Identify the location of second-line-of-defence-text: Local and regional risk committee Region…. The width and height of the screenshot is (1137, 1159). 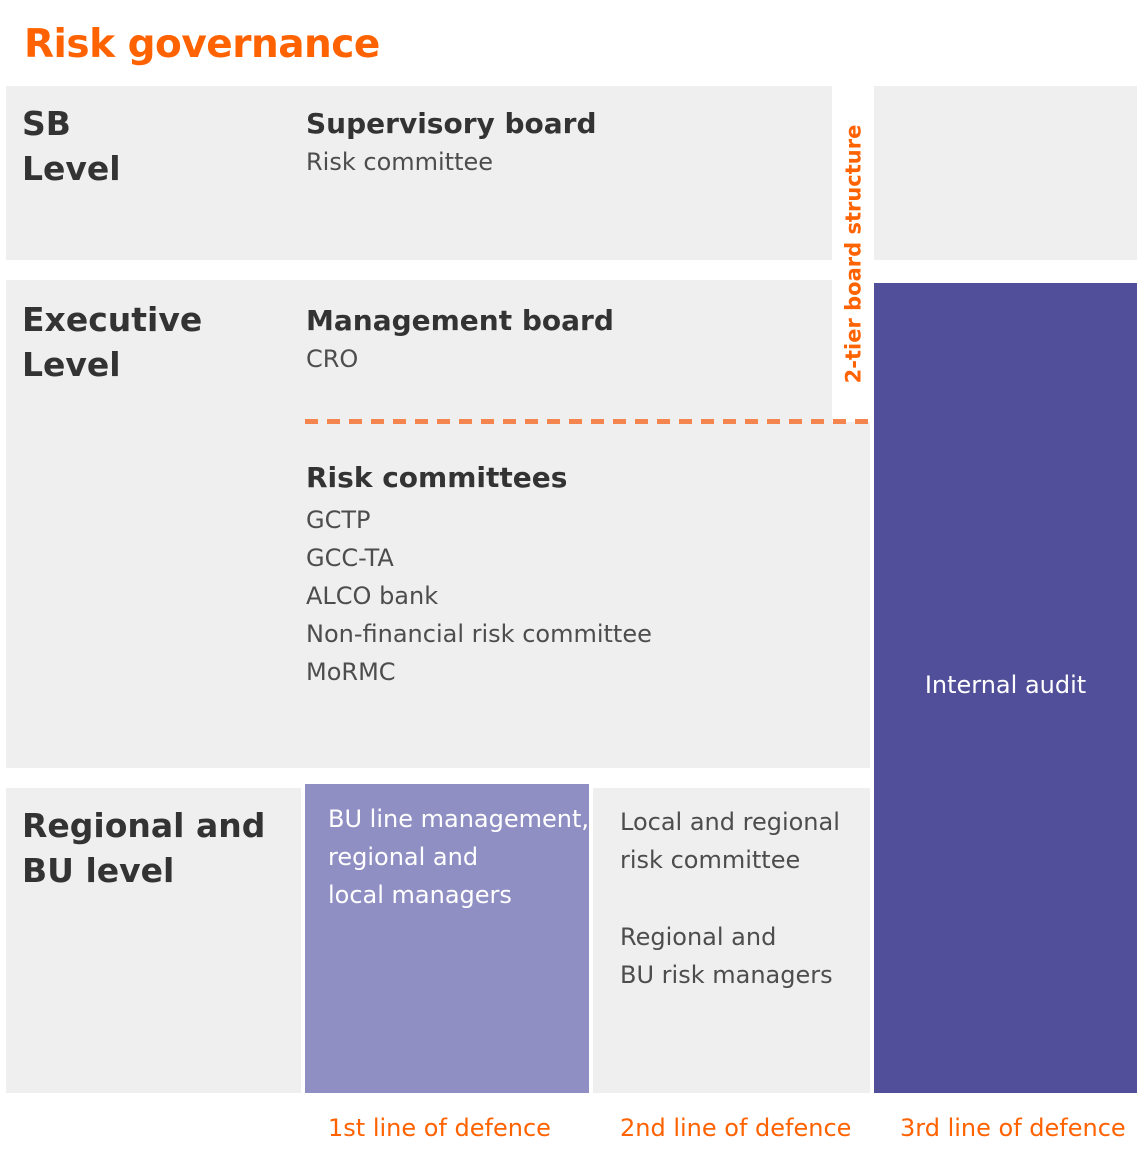
(730, 898).